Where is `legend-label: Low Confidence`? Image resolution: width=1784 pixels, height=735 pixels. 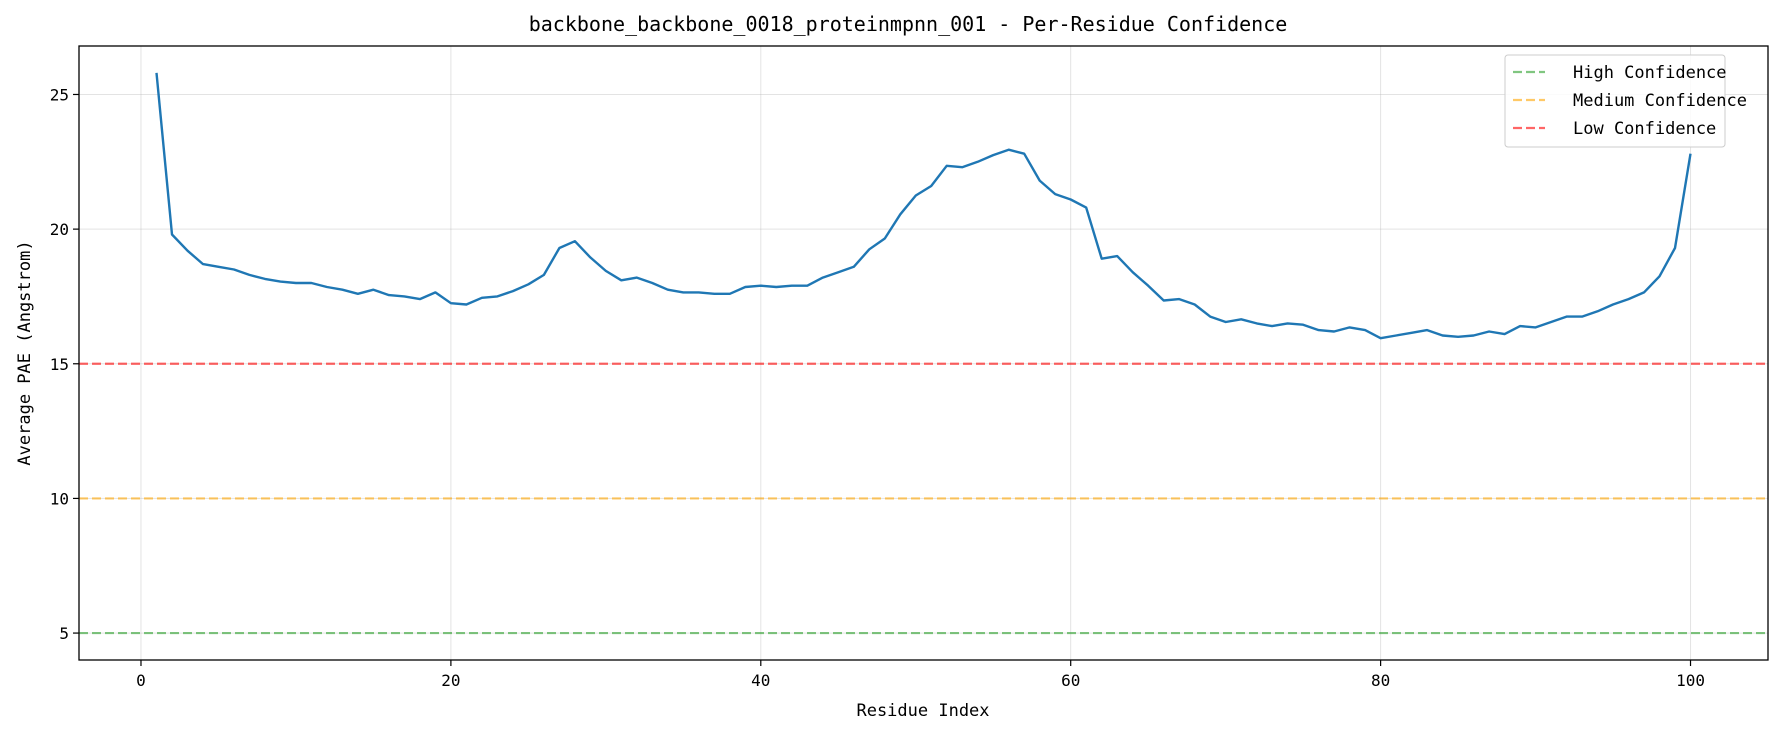 legend-label: Low Confidence is located at coordinates (1644, 129).